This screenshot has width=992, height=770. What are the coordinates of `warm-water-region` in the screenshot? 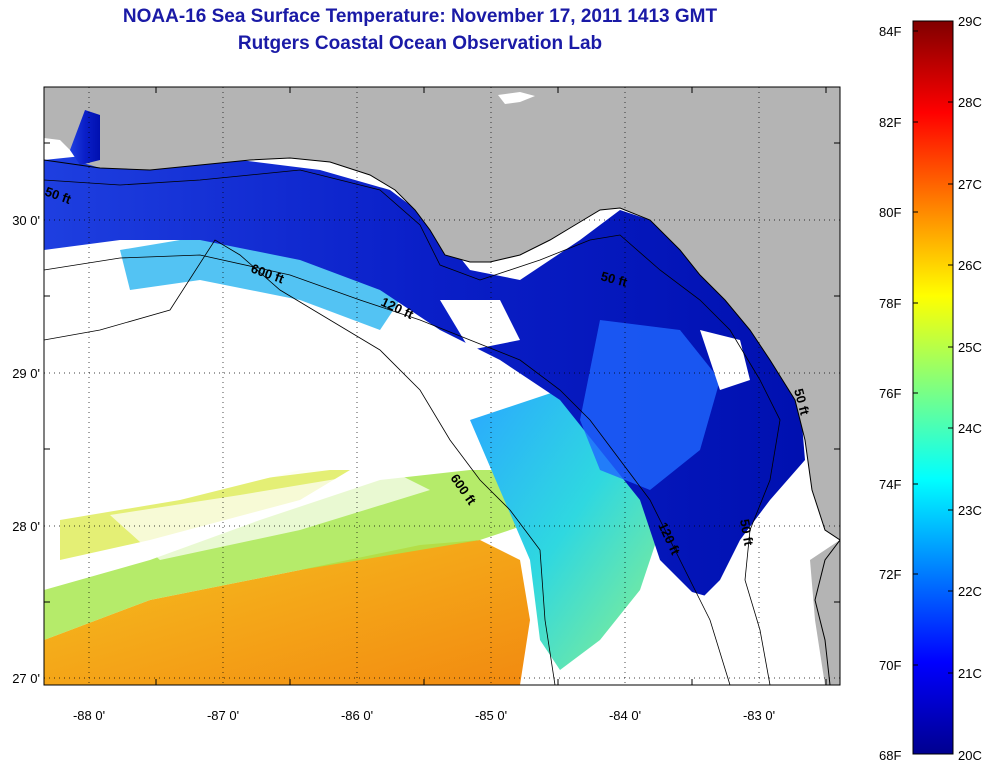 It's located at (287, 612).